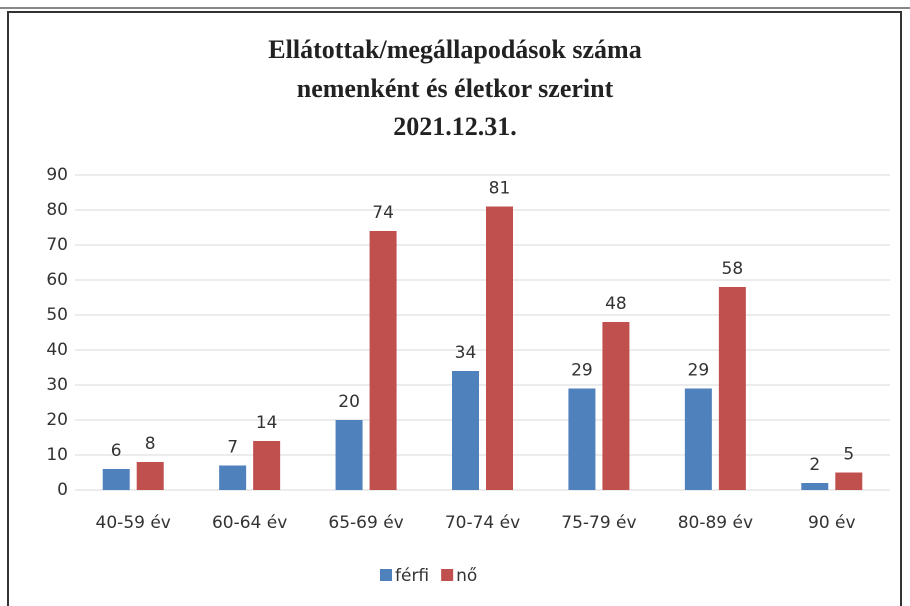  What do you see at coordinates (57, 175) in the screenshot?
I see `y-tick-label: 90` at bounding box center [57, 175].